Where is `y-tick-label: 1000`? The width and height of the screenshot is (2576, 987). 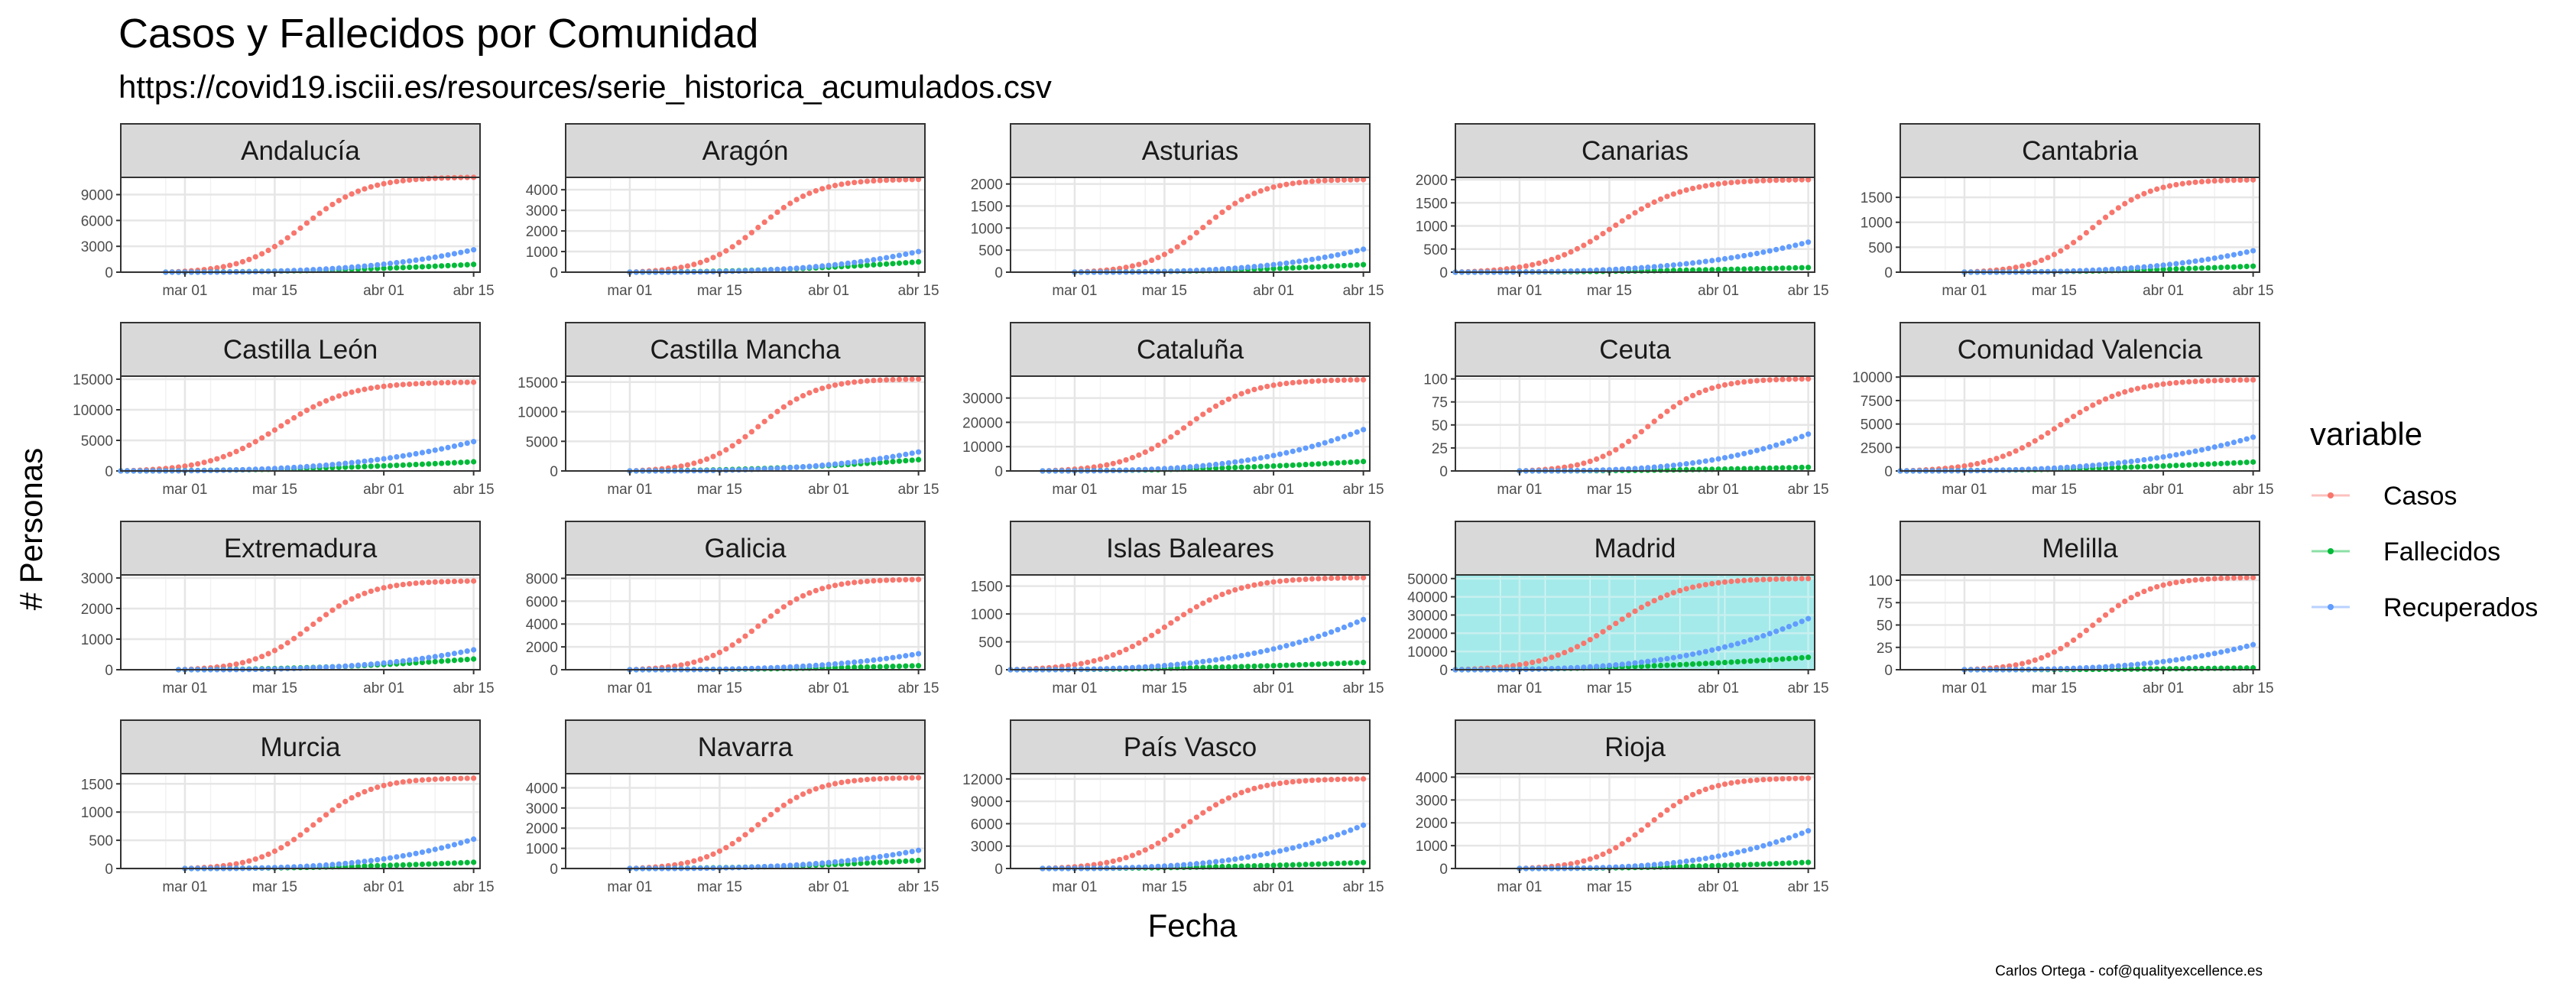
y-tick-label: 1000 is located at coordinates (97, 813).